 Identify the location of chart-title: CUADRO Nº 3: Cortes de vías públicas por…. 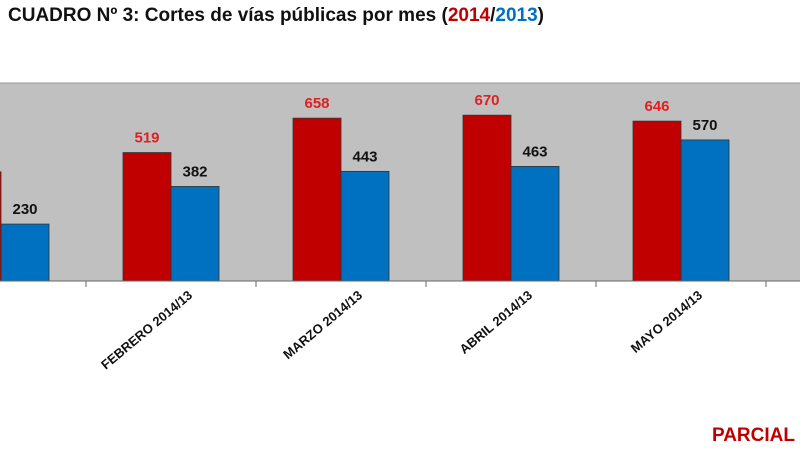
(276, 15).